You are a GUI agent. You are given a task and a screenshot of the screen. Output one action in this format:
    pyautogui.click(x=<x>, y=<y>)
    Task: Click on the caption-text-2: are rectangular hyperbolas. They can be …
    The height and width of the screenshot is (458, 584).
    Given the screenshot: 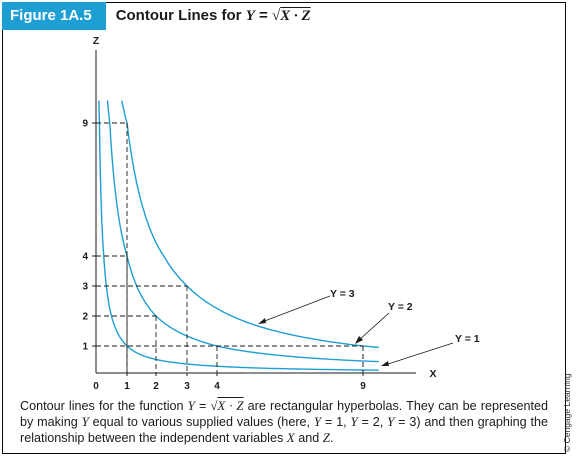 What is the action you would take?
    pyautogui.click(x=284, y=414)
    